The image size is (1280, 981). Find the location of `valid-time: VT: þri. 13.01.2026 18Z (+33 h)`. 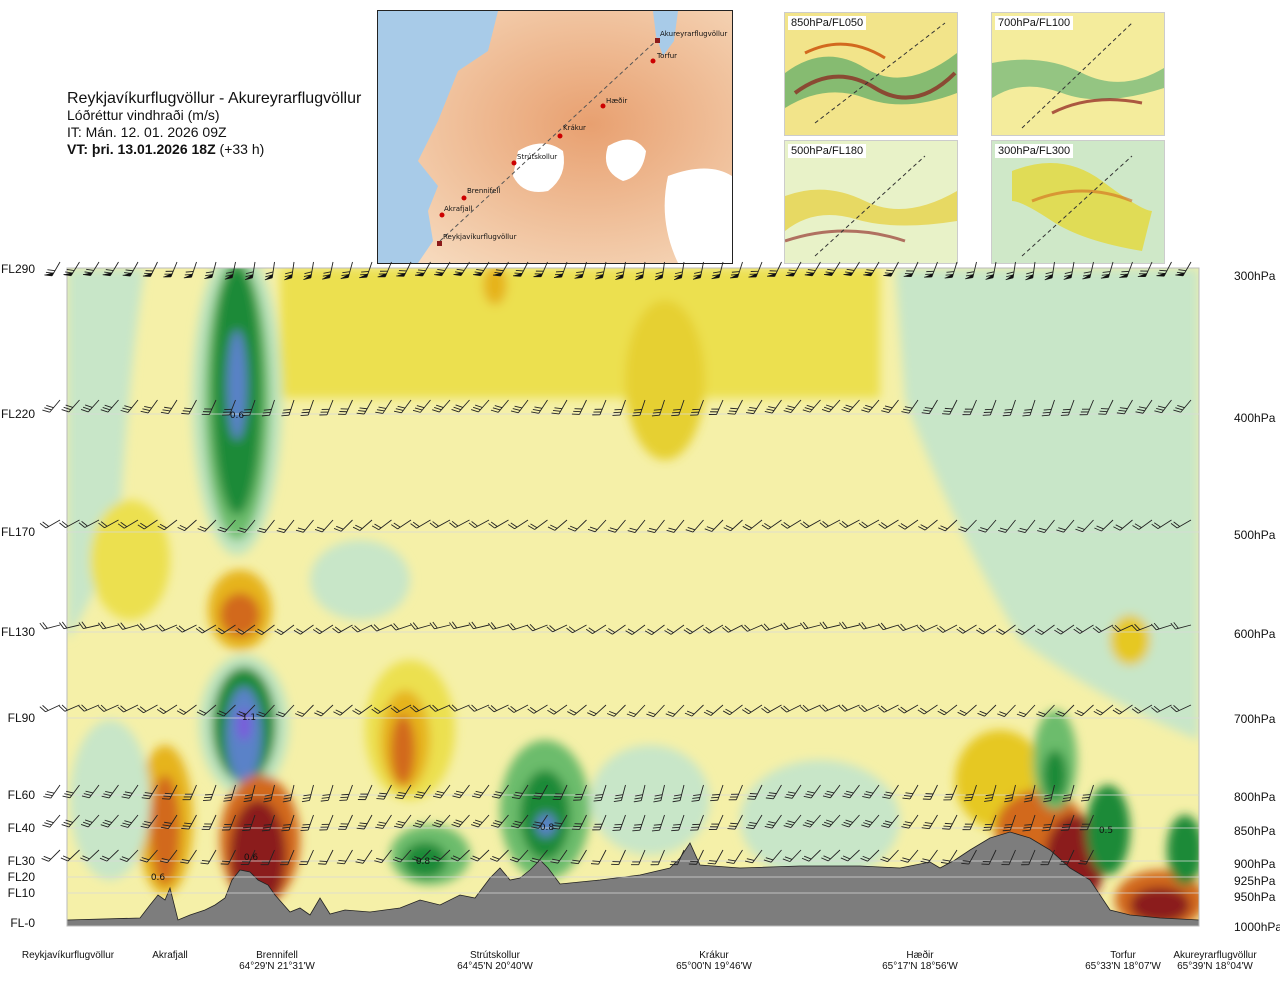

valid-time: VT: þri. 13.01.2026 18Z (+33 h) is located at coordinates (214, 149).